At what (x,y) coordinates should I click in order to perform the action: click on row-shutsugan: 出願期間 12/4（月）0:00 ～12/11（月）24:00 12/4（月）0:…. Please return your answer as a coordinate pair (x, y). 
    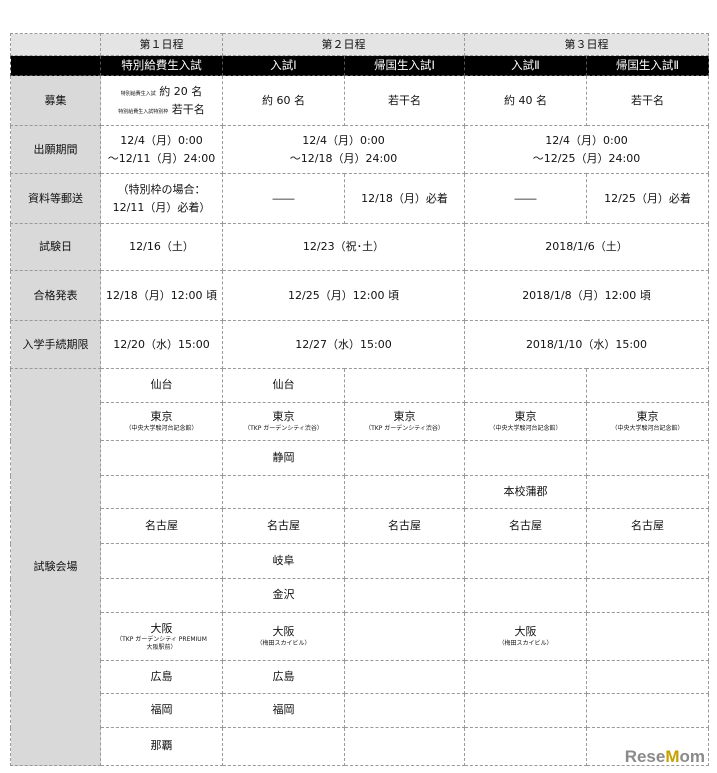
    Looking at the image, I should click on (359, 149).